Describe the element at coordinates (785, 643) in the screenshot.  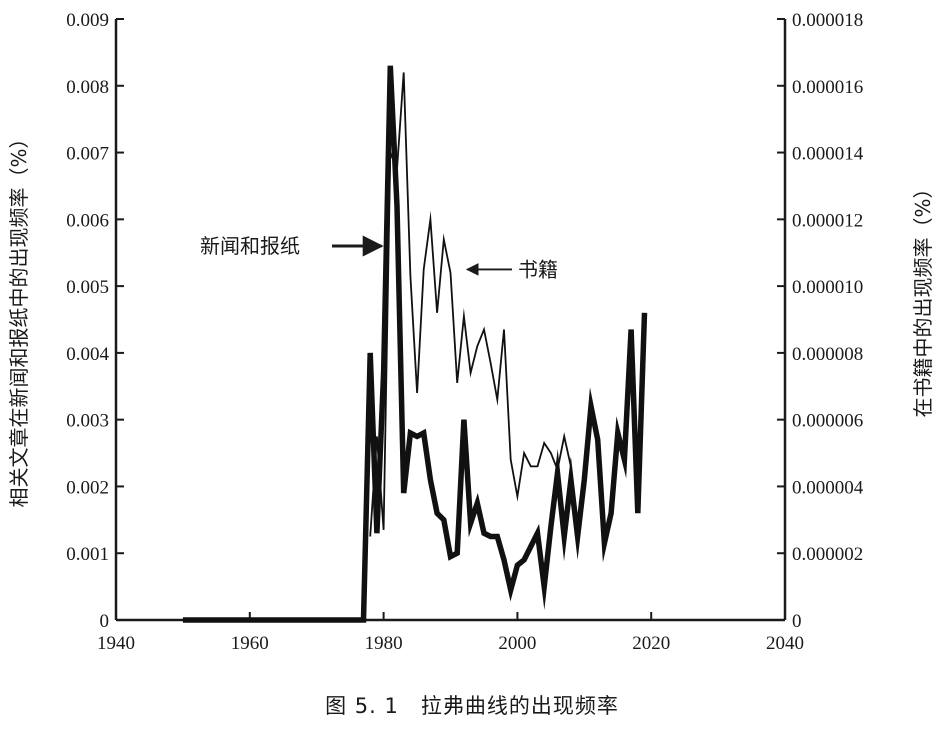
I see `x-tick-label: 2040` at that location.